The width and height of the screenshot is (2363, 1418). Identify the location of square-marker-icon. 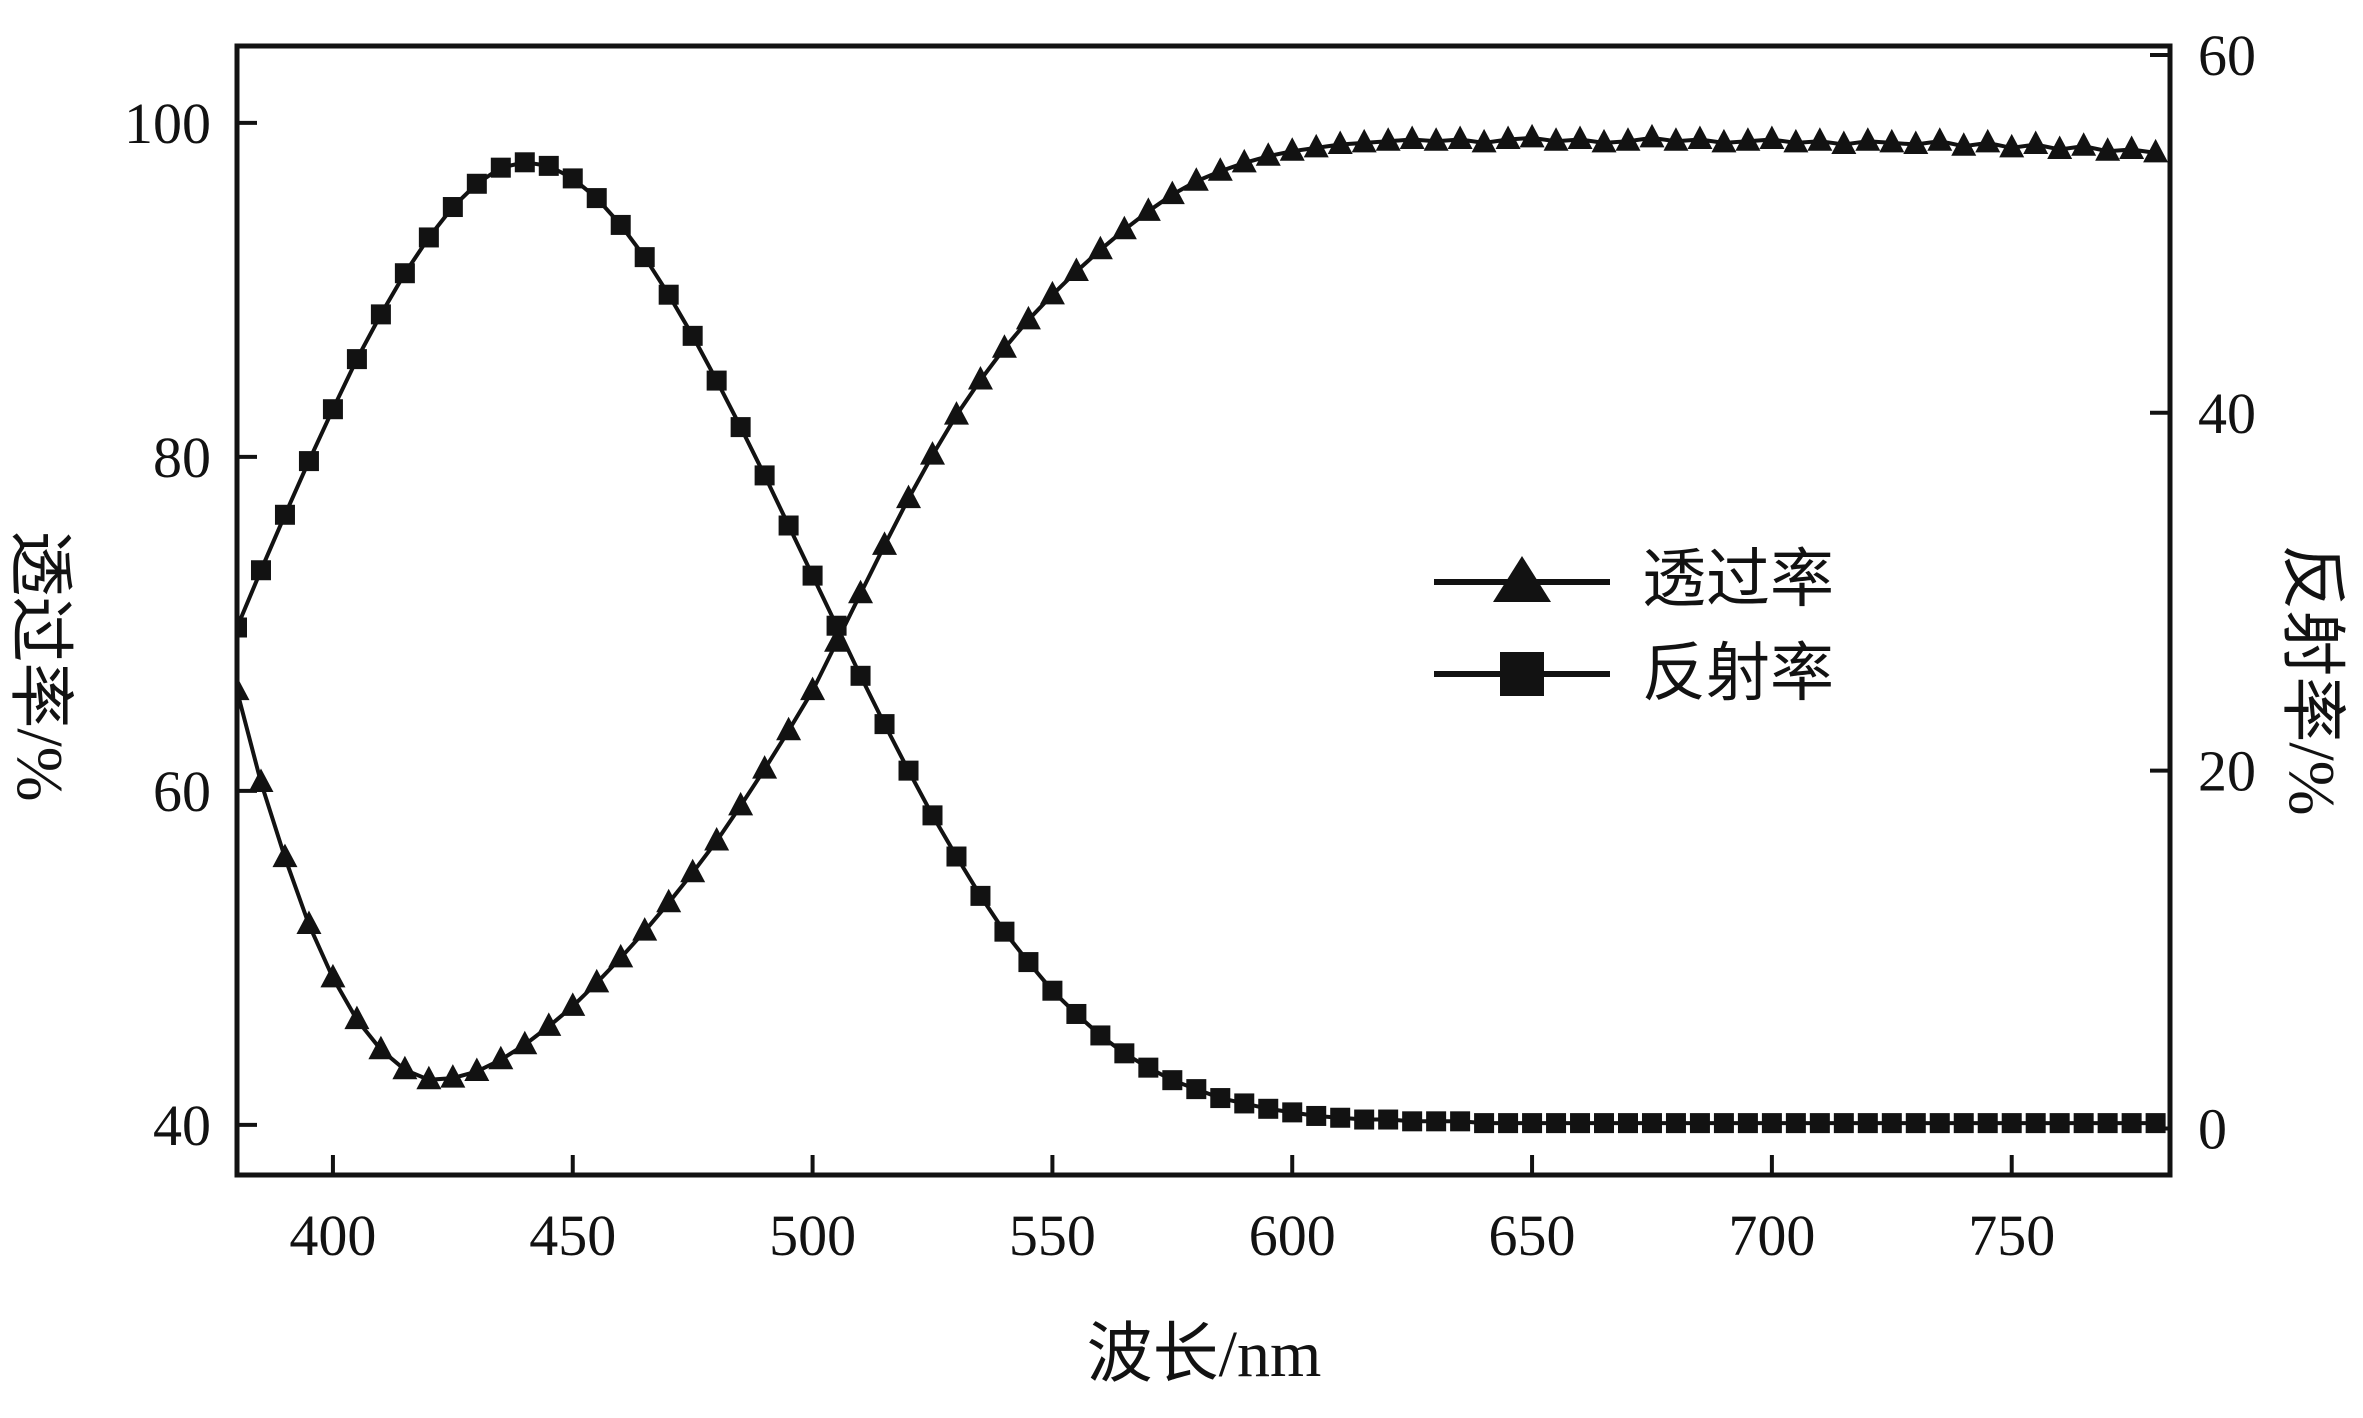
(1522, 674).